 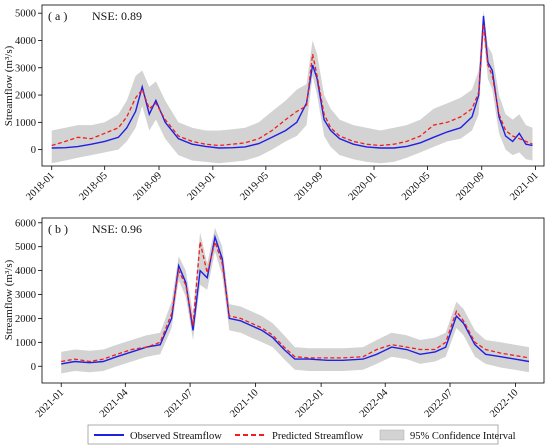 I want to click on panel-a-ylabel: Streamflow (m³/s), so click(x=9, y=85).